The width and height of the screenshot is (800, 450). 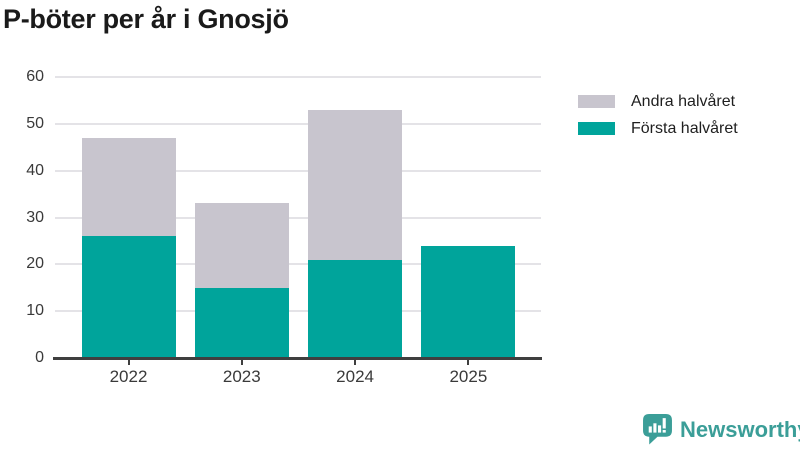 I want to click on legend-item: Första halvåret, so click(x=658, y=128).